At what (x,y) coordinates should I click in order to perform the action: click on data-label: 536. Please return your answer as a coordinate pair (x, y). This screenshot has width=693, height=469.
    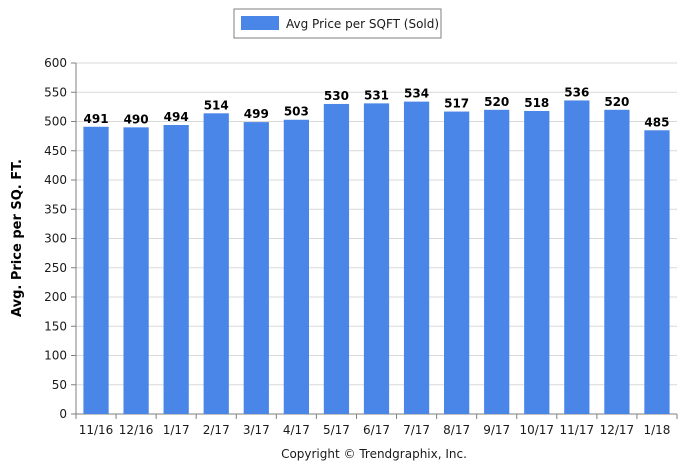
    Looking at the image, I should click on (576, 92).